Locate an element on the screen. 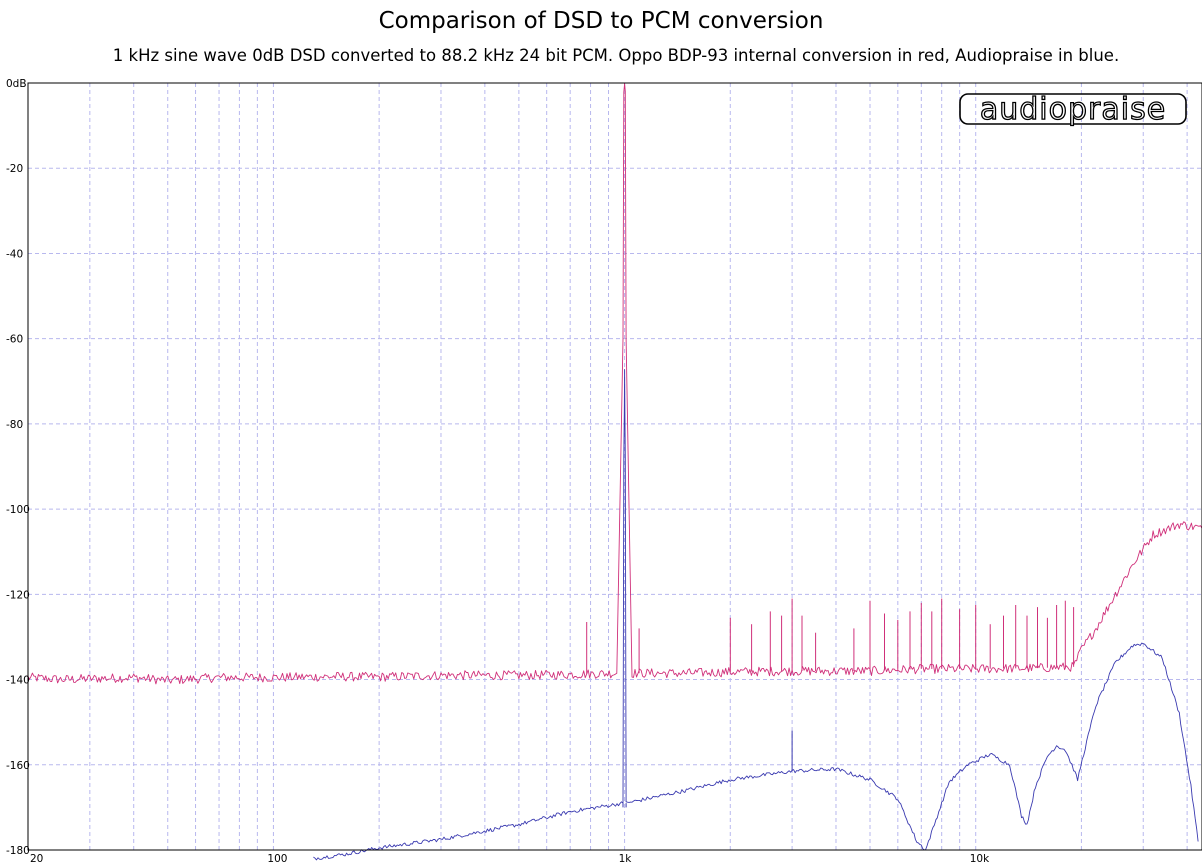 This screenshot has width=1202, height=865. y-tick-label: -180 is located at coordinates (18, 851).